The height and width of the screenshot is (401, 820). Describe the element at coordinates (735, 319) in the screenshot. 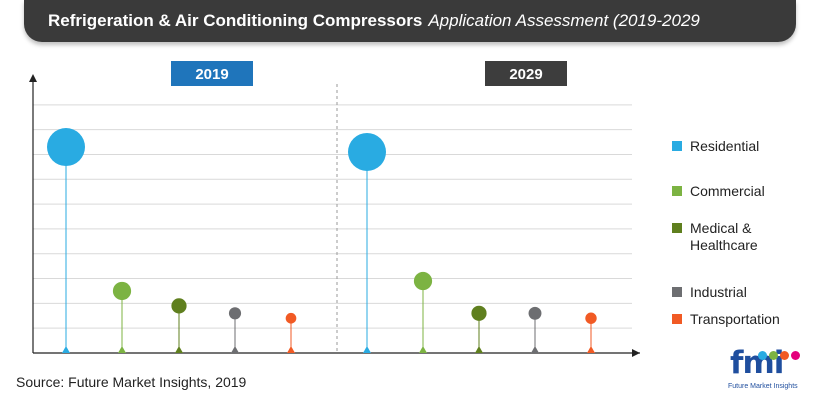

I see `legend-label: Transportation` at that location.